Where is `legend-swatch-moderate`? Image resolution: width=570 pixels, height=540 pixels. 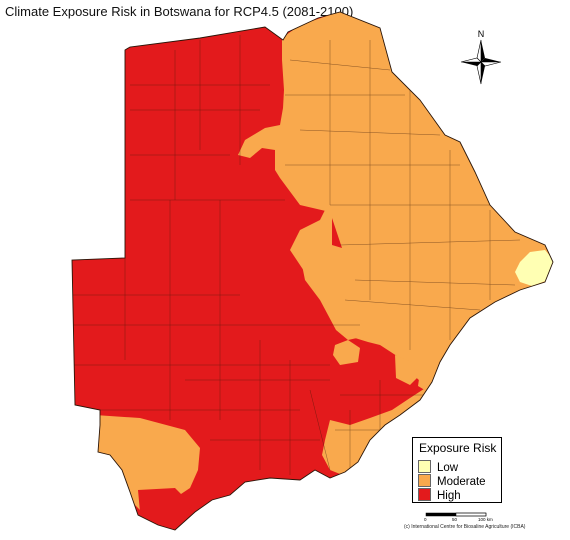 legend-swatch-moderate is located at coordinates (424, 480).